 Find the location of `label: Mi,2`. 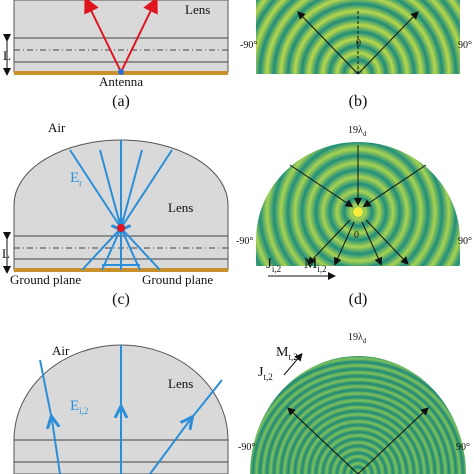

label: Mi,2 is located at coordinates (315, 265).